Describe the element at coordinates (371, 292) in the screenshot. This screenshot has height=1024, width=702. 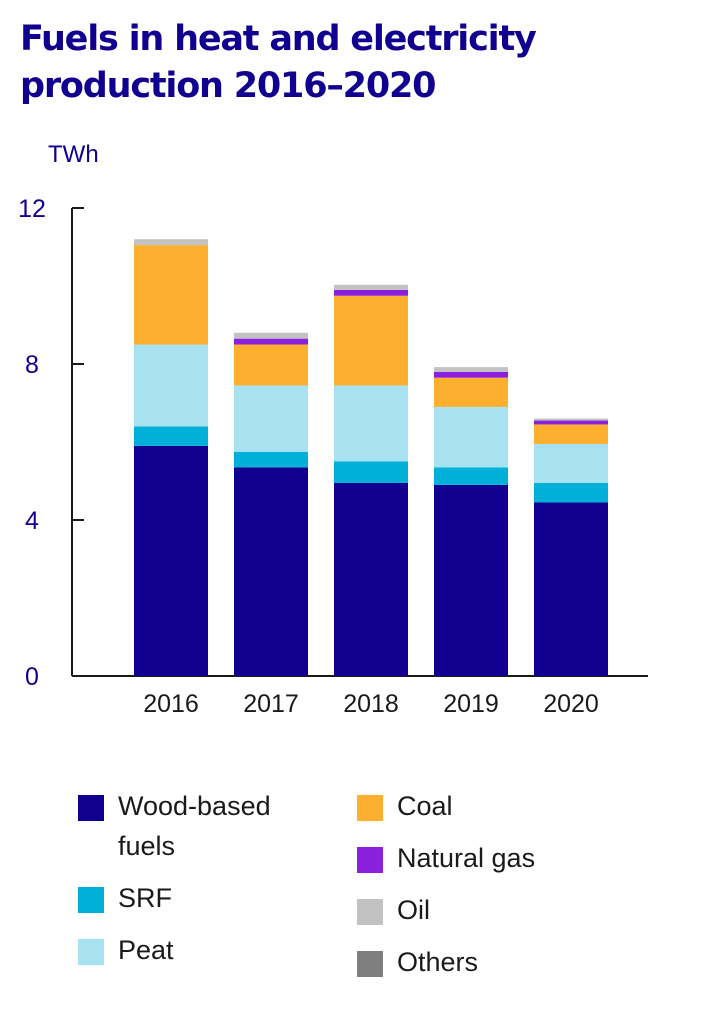
I see `bar-2018-natural-gas` at that location.